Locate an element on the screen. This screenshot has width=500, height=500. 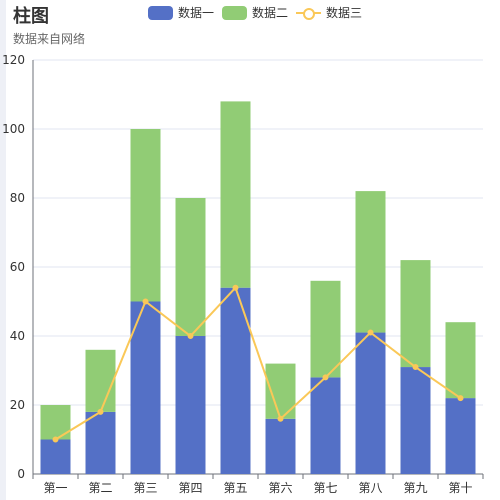
x-tick-label: 第一 is located at coordinates (55, 488).